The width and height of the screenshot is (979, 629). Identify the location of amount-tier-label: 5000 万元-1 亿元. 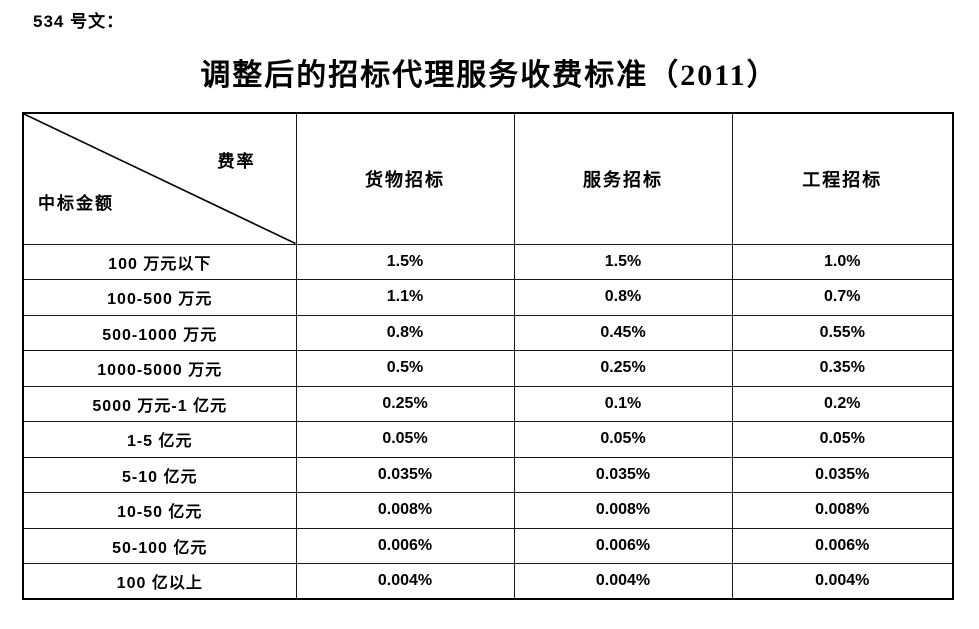
(159, 403).